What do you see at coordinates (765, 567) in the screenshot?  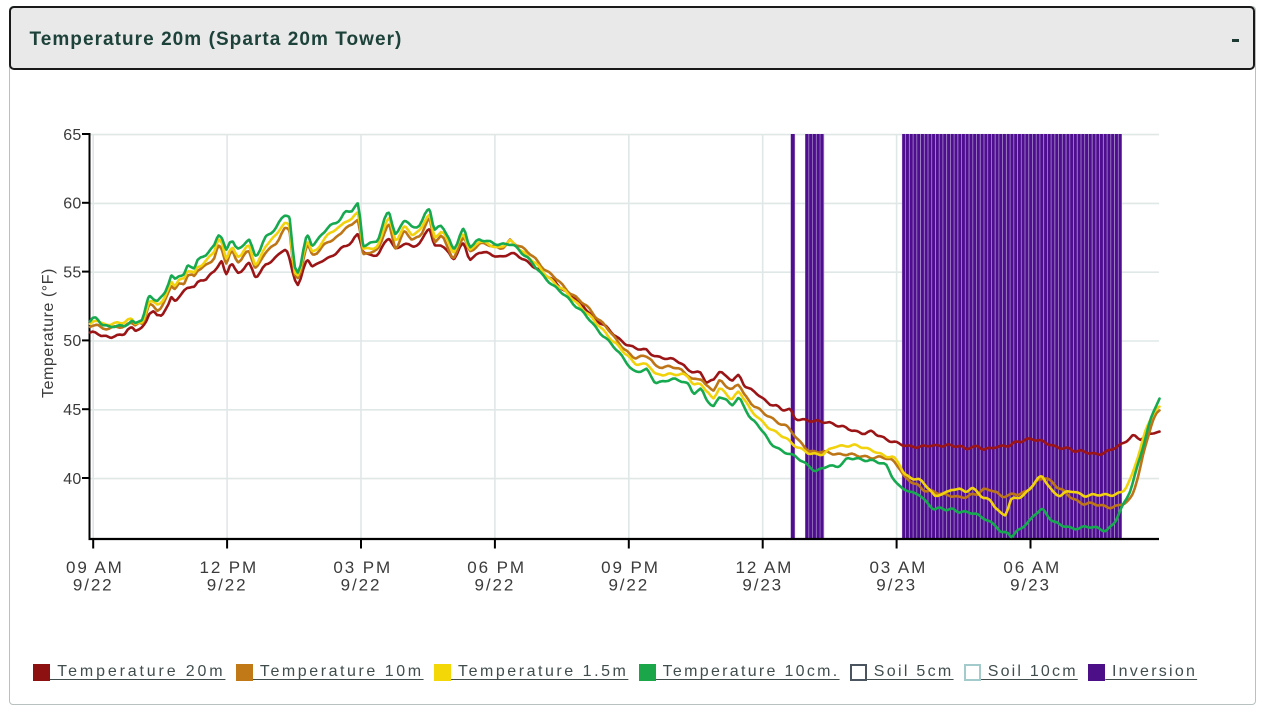 I see `svg-text: 12 AM` at bounding box center [765, 567].